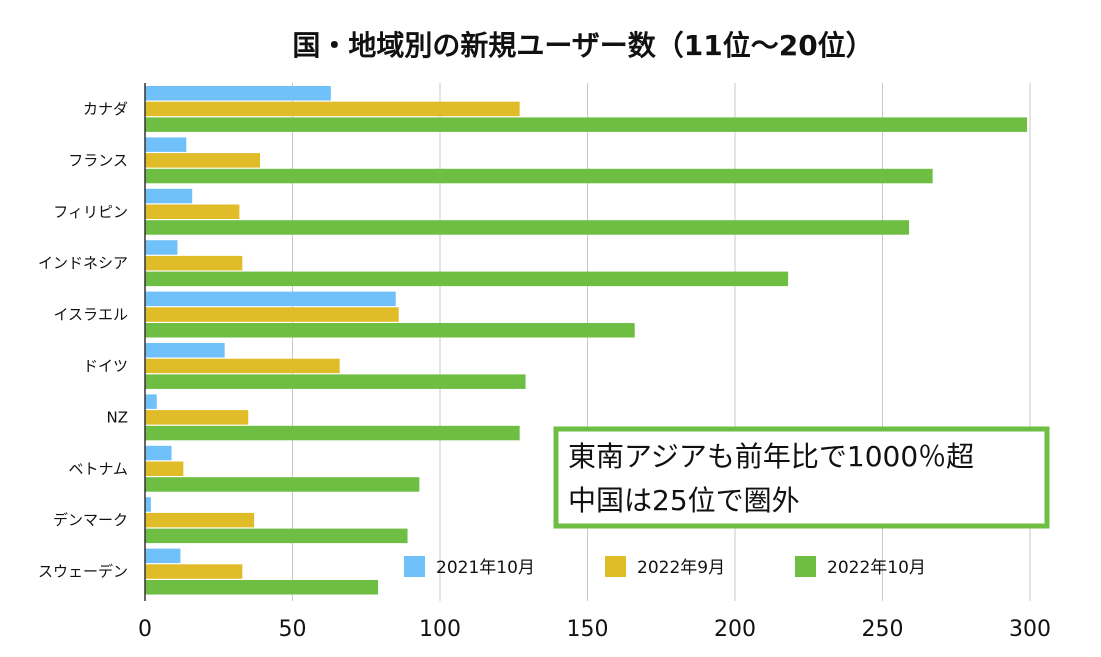 The width and height of the screenshot is (1101, 657). Describe the element at coordinates (735, 629) in the screenshot. I see `x-tick-label: 200` at that location.